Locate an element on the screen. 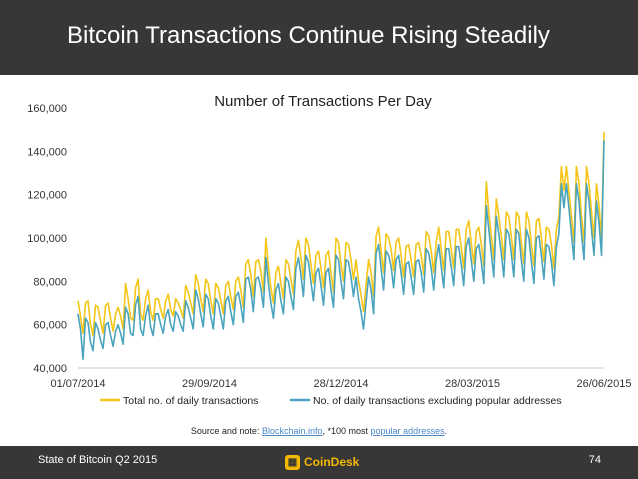 This screenshot has height=479, width=638. brand-logo: ▦ CoinDesk is located at coordinates (322, 462).